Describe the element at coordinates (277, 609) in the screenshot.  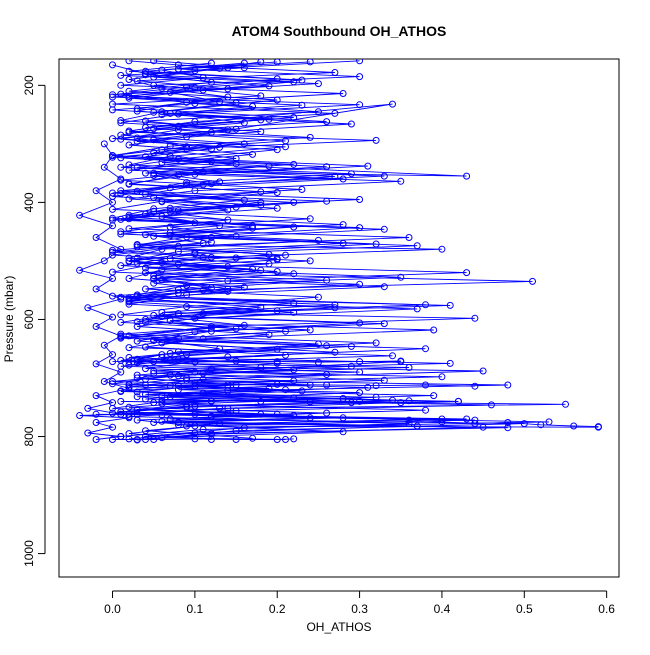
I see `x-tick-label: 0.2` at that location.